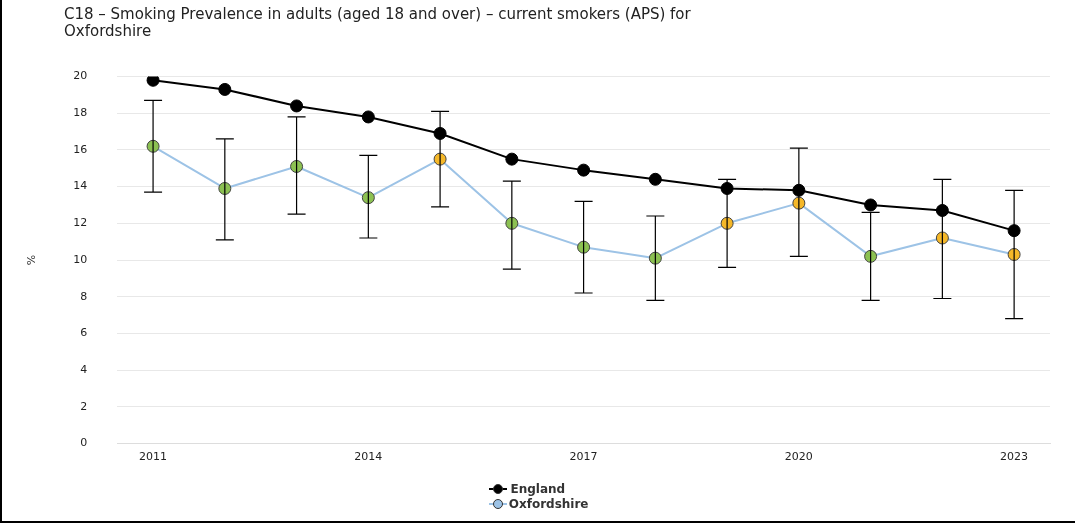 The image size is (1075, 523). Describe the element at coordinates (378, 22) in the screenshot. I see `chart-title: C18 – Smoking Prevalence in adults (aged 18 and over) – current smokers (APS) for Oxfordshire` at that location.